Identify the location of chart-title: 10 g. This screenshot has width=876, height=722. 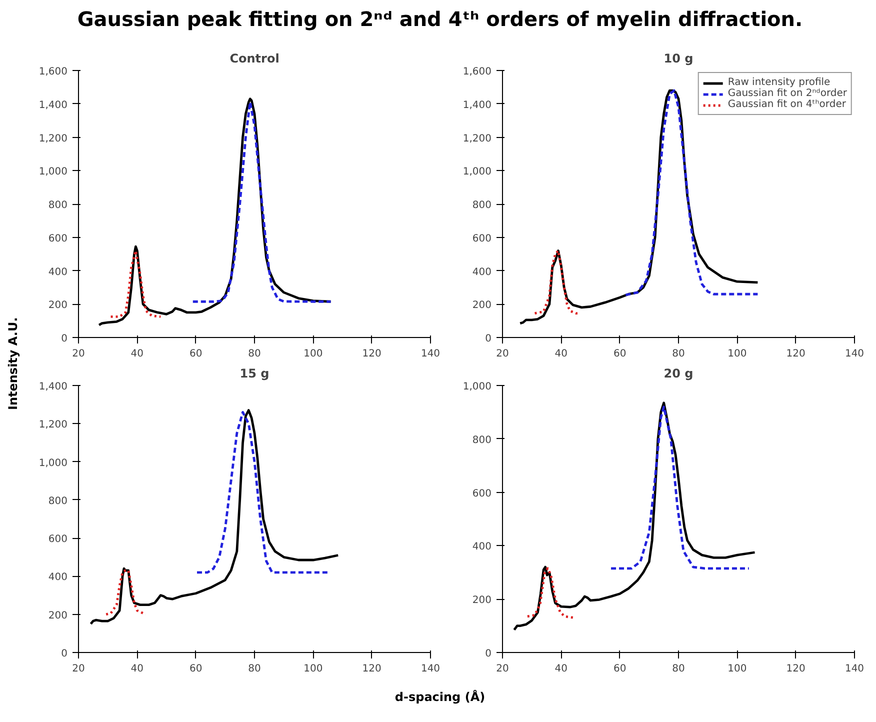
(679, 59).